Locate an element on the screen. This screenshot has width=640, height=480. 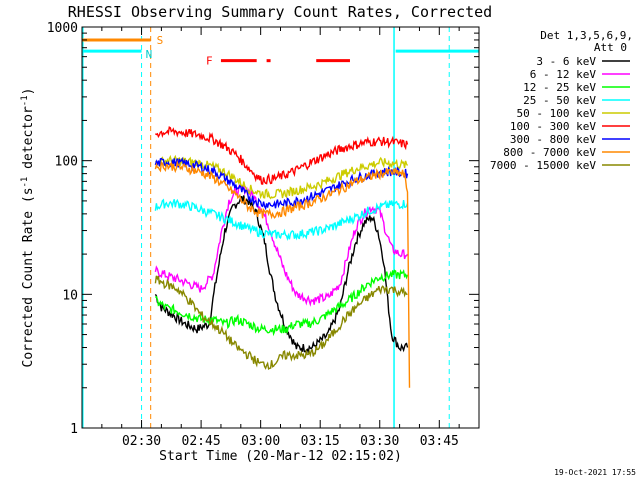
x-tick-label-1: 02:45 is located at coordinates (201, 441).